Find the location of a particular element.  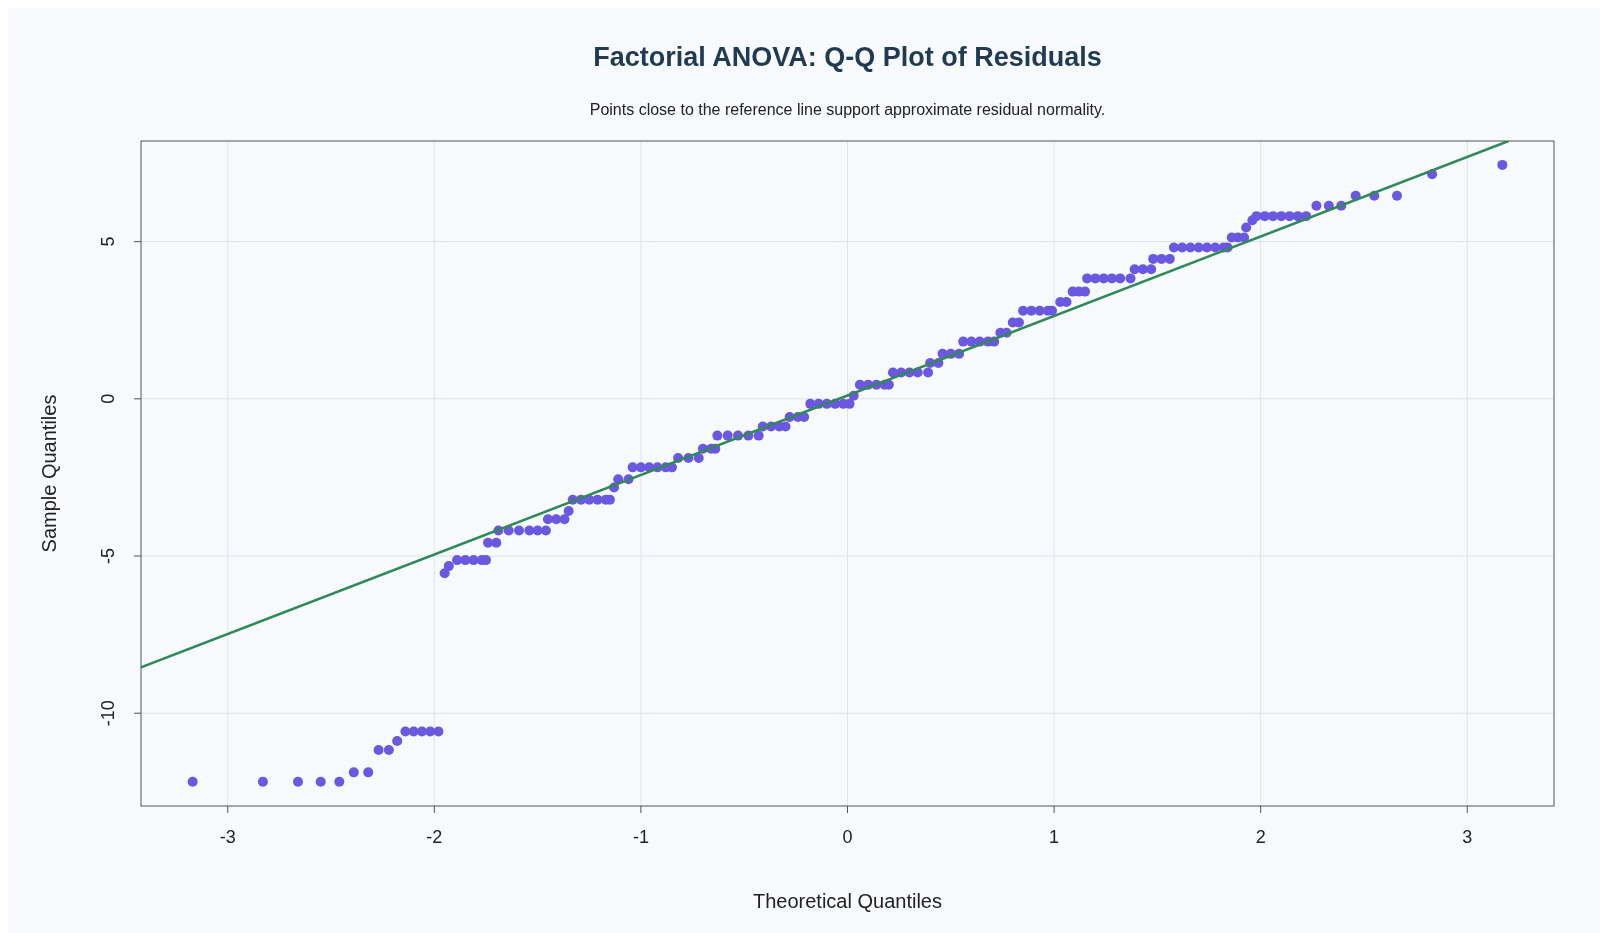

x-tick-label: 3 is located at coordinates (1467, 837).